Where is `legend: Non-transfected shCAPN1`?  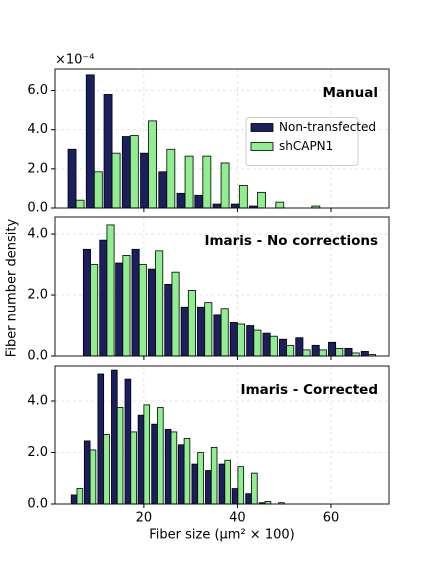
legend: Non-transfected shCAPN1 is located at coordinates (310, 141).